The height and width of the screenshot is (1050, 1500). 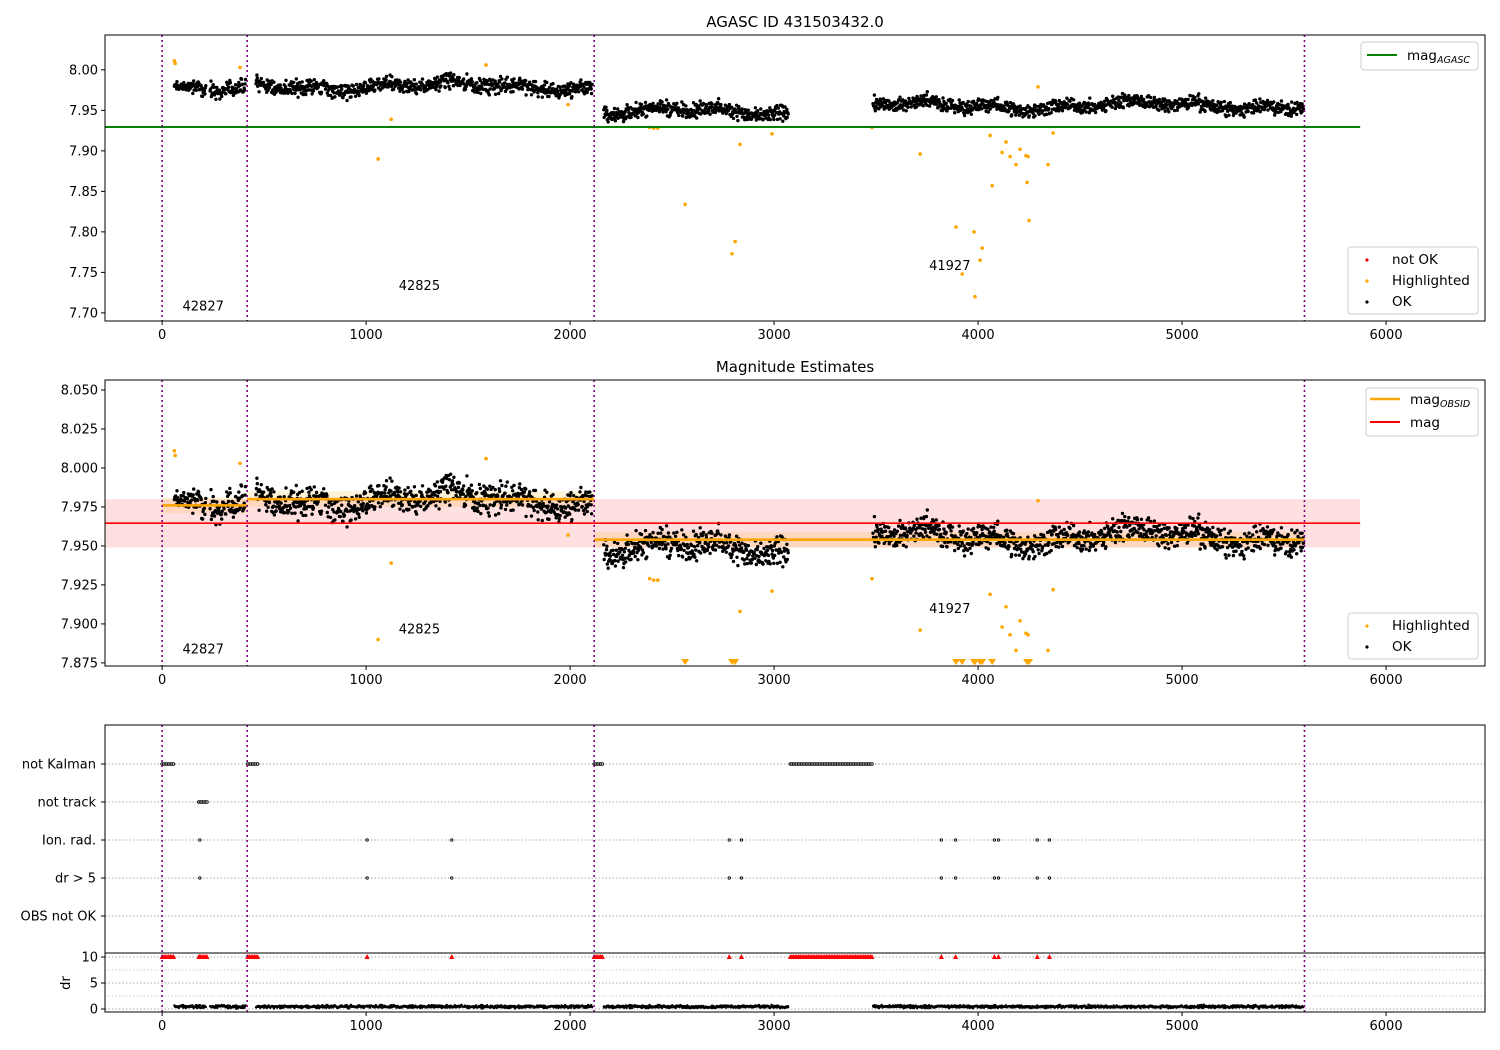 What do you see at coordinates (1386, 680) in the screenshot?
I see `x-tick-label: 6000` at bounding box center [1386, 680].